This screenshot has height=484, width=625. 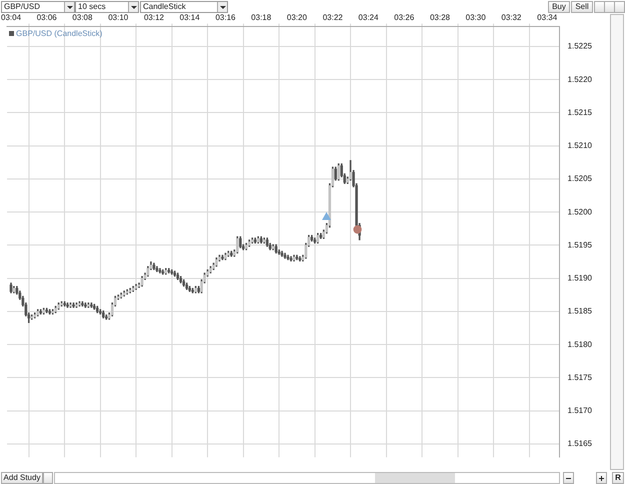 What do you see at coordinates (440, 17) in the screenshot?
I see `x-tick-label: 03:28` at bounding box center [440, 17].